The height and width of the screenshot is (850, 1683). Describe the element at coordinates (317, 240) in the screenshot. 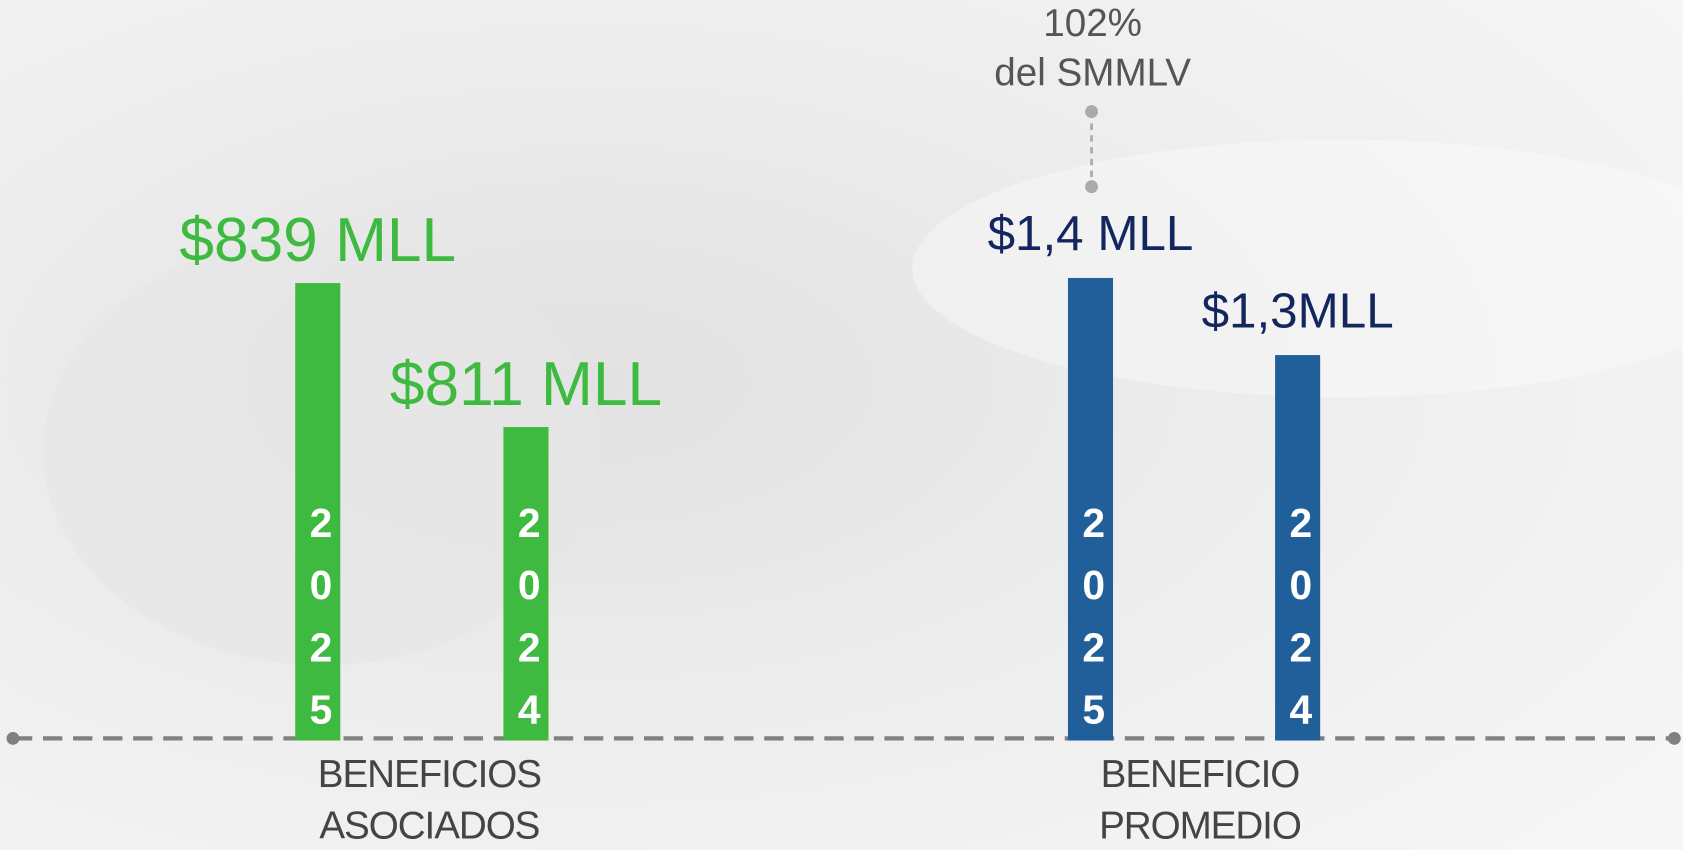

I see `value-label: $839 MLL` at that location.